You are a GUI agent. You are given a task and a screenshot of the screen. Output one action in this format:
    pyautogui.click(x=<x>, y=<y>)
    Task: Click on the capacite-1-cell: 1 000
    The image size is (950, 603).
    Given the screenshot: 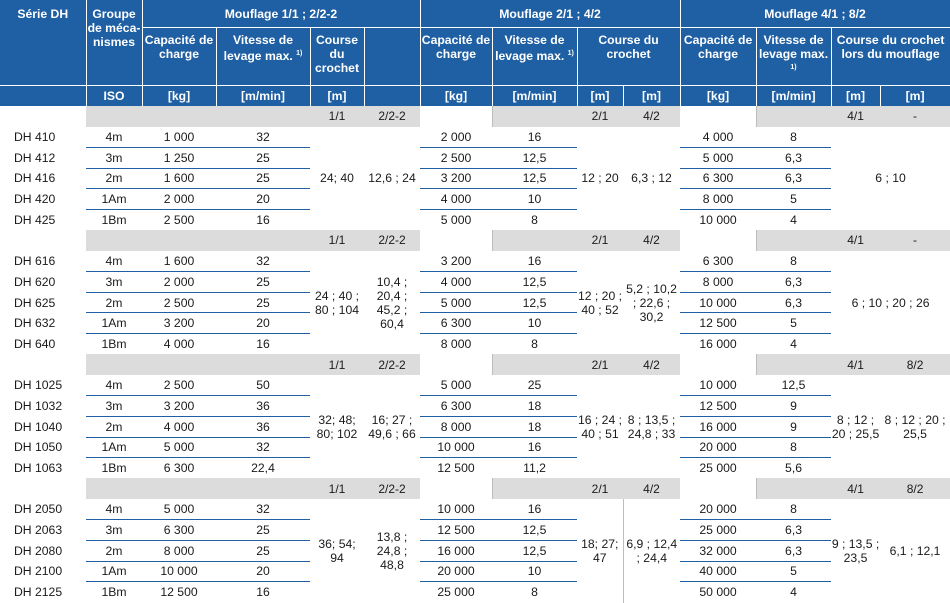 What is the action you would take?
    pyautogui.click(x=179, y=137)
    